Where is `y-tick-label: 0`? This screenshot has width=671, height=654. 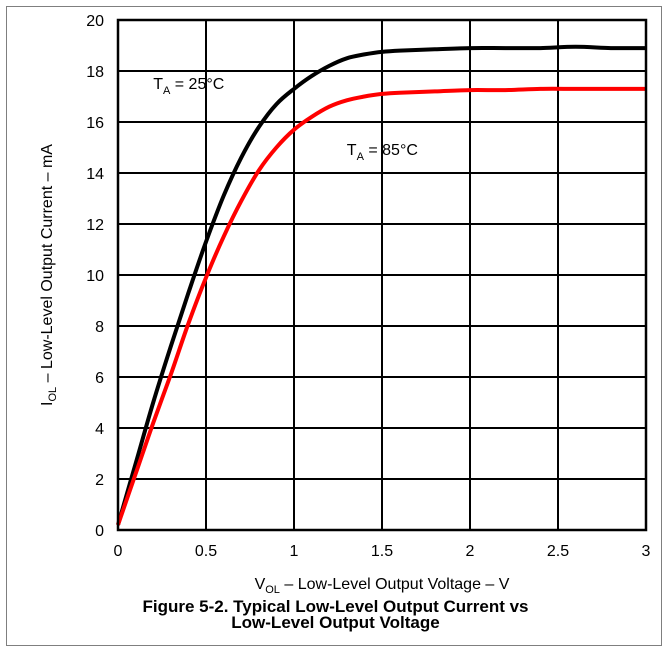
y-tick-label: 0 is located at coordinates (99, 531).